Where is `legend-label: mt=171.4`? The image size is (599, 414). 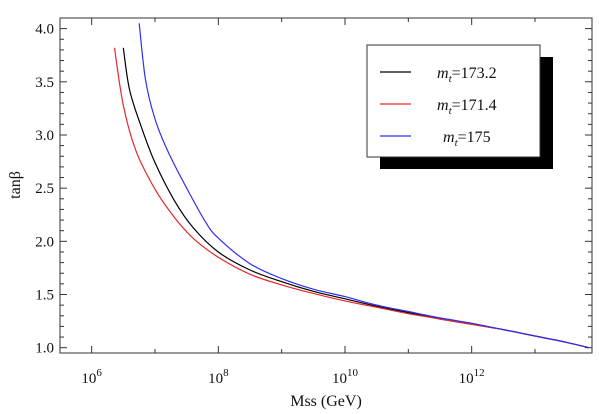
legend-label: mt=171.4 is located at coordinates (467, 107).